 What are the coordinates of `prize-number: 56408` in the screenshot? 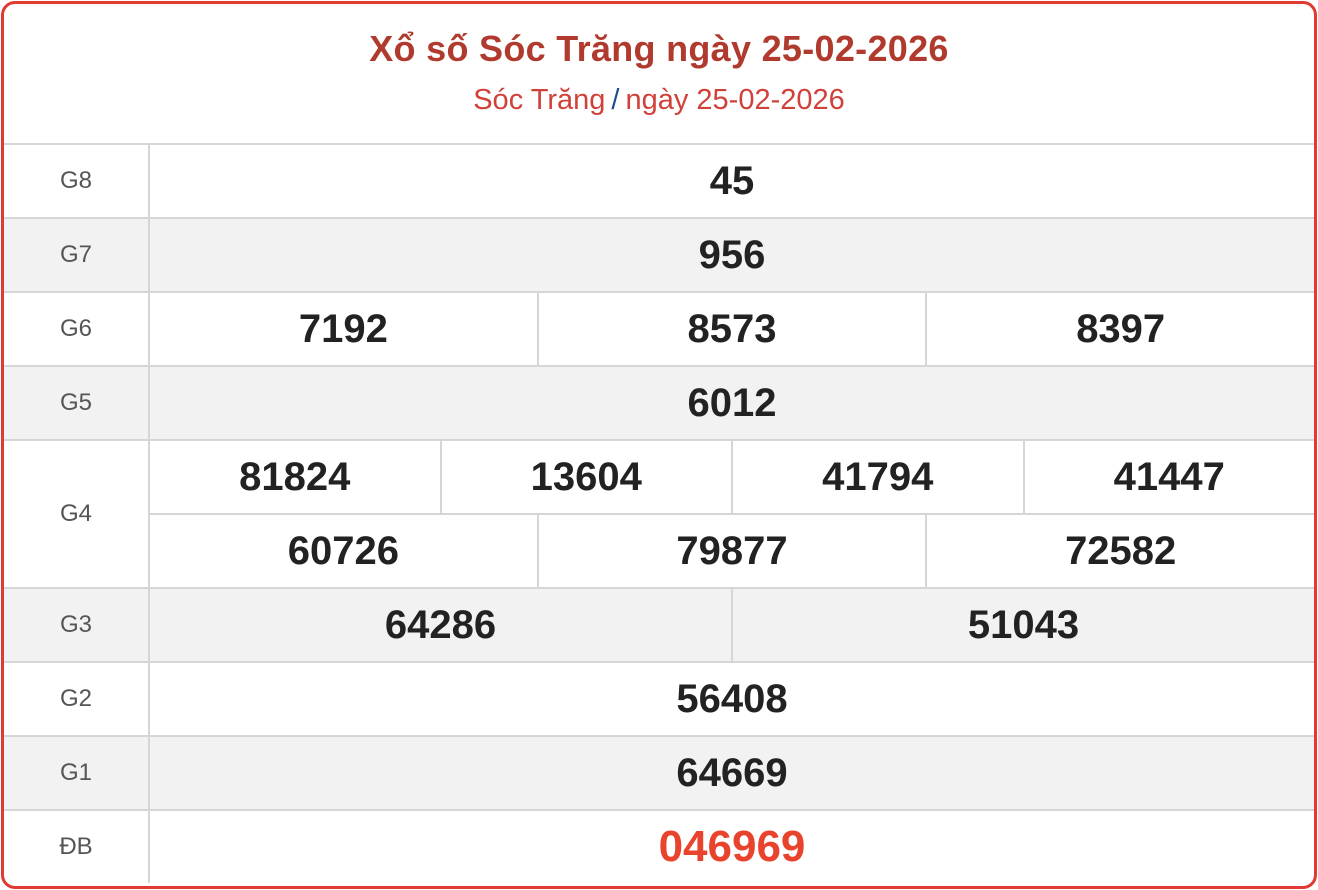 It's located at (732, 698).